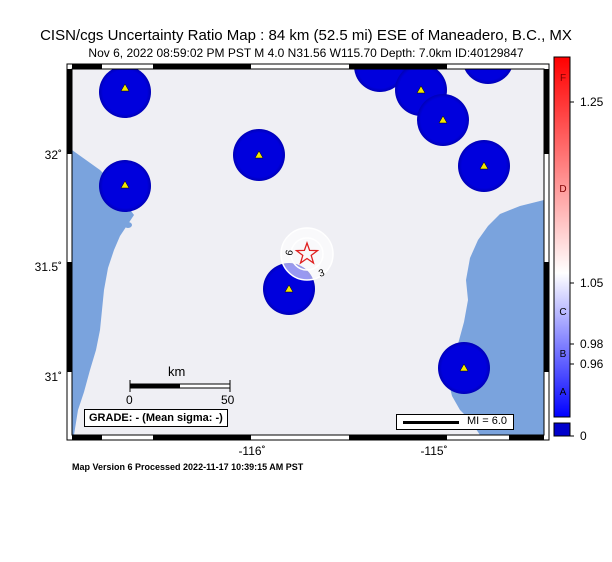 This screenshot has width=612, height=562. I want to click on colorbar-letter: C, so click(563, 312).